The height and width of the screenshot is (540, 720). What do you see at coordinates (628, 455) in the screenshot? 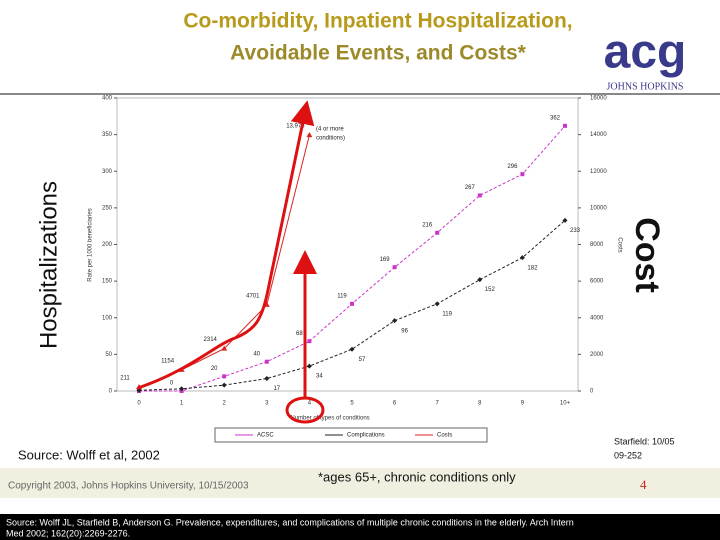
I see `starfield: 09-252` at bounding box center [628, 455].